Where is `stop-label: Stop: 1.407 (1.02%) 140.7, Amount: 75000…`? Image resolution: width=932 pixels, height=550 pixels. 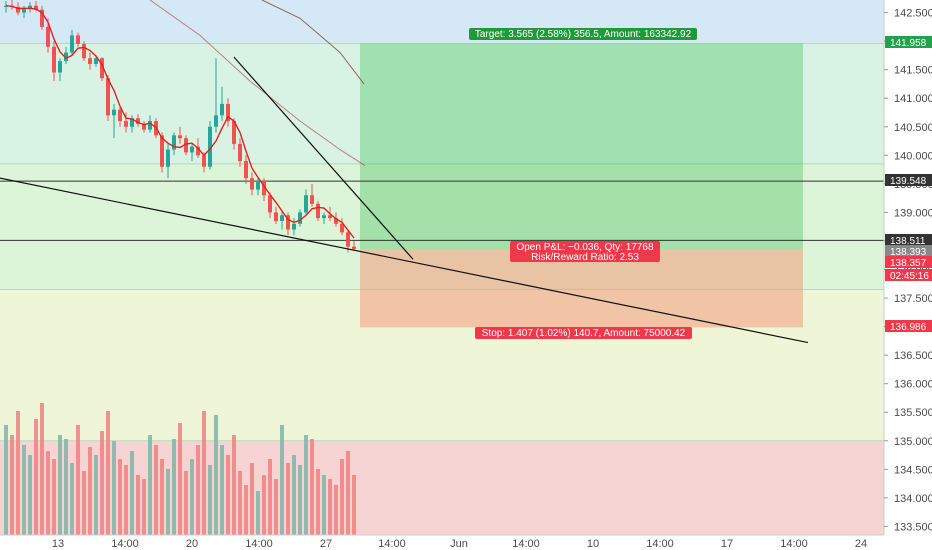
stop-label: Stop: 1.407 (1.02%) 140.7, Amount: 75000… is located at coordinates (583, 333).